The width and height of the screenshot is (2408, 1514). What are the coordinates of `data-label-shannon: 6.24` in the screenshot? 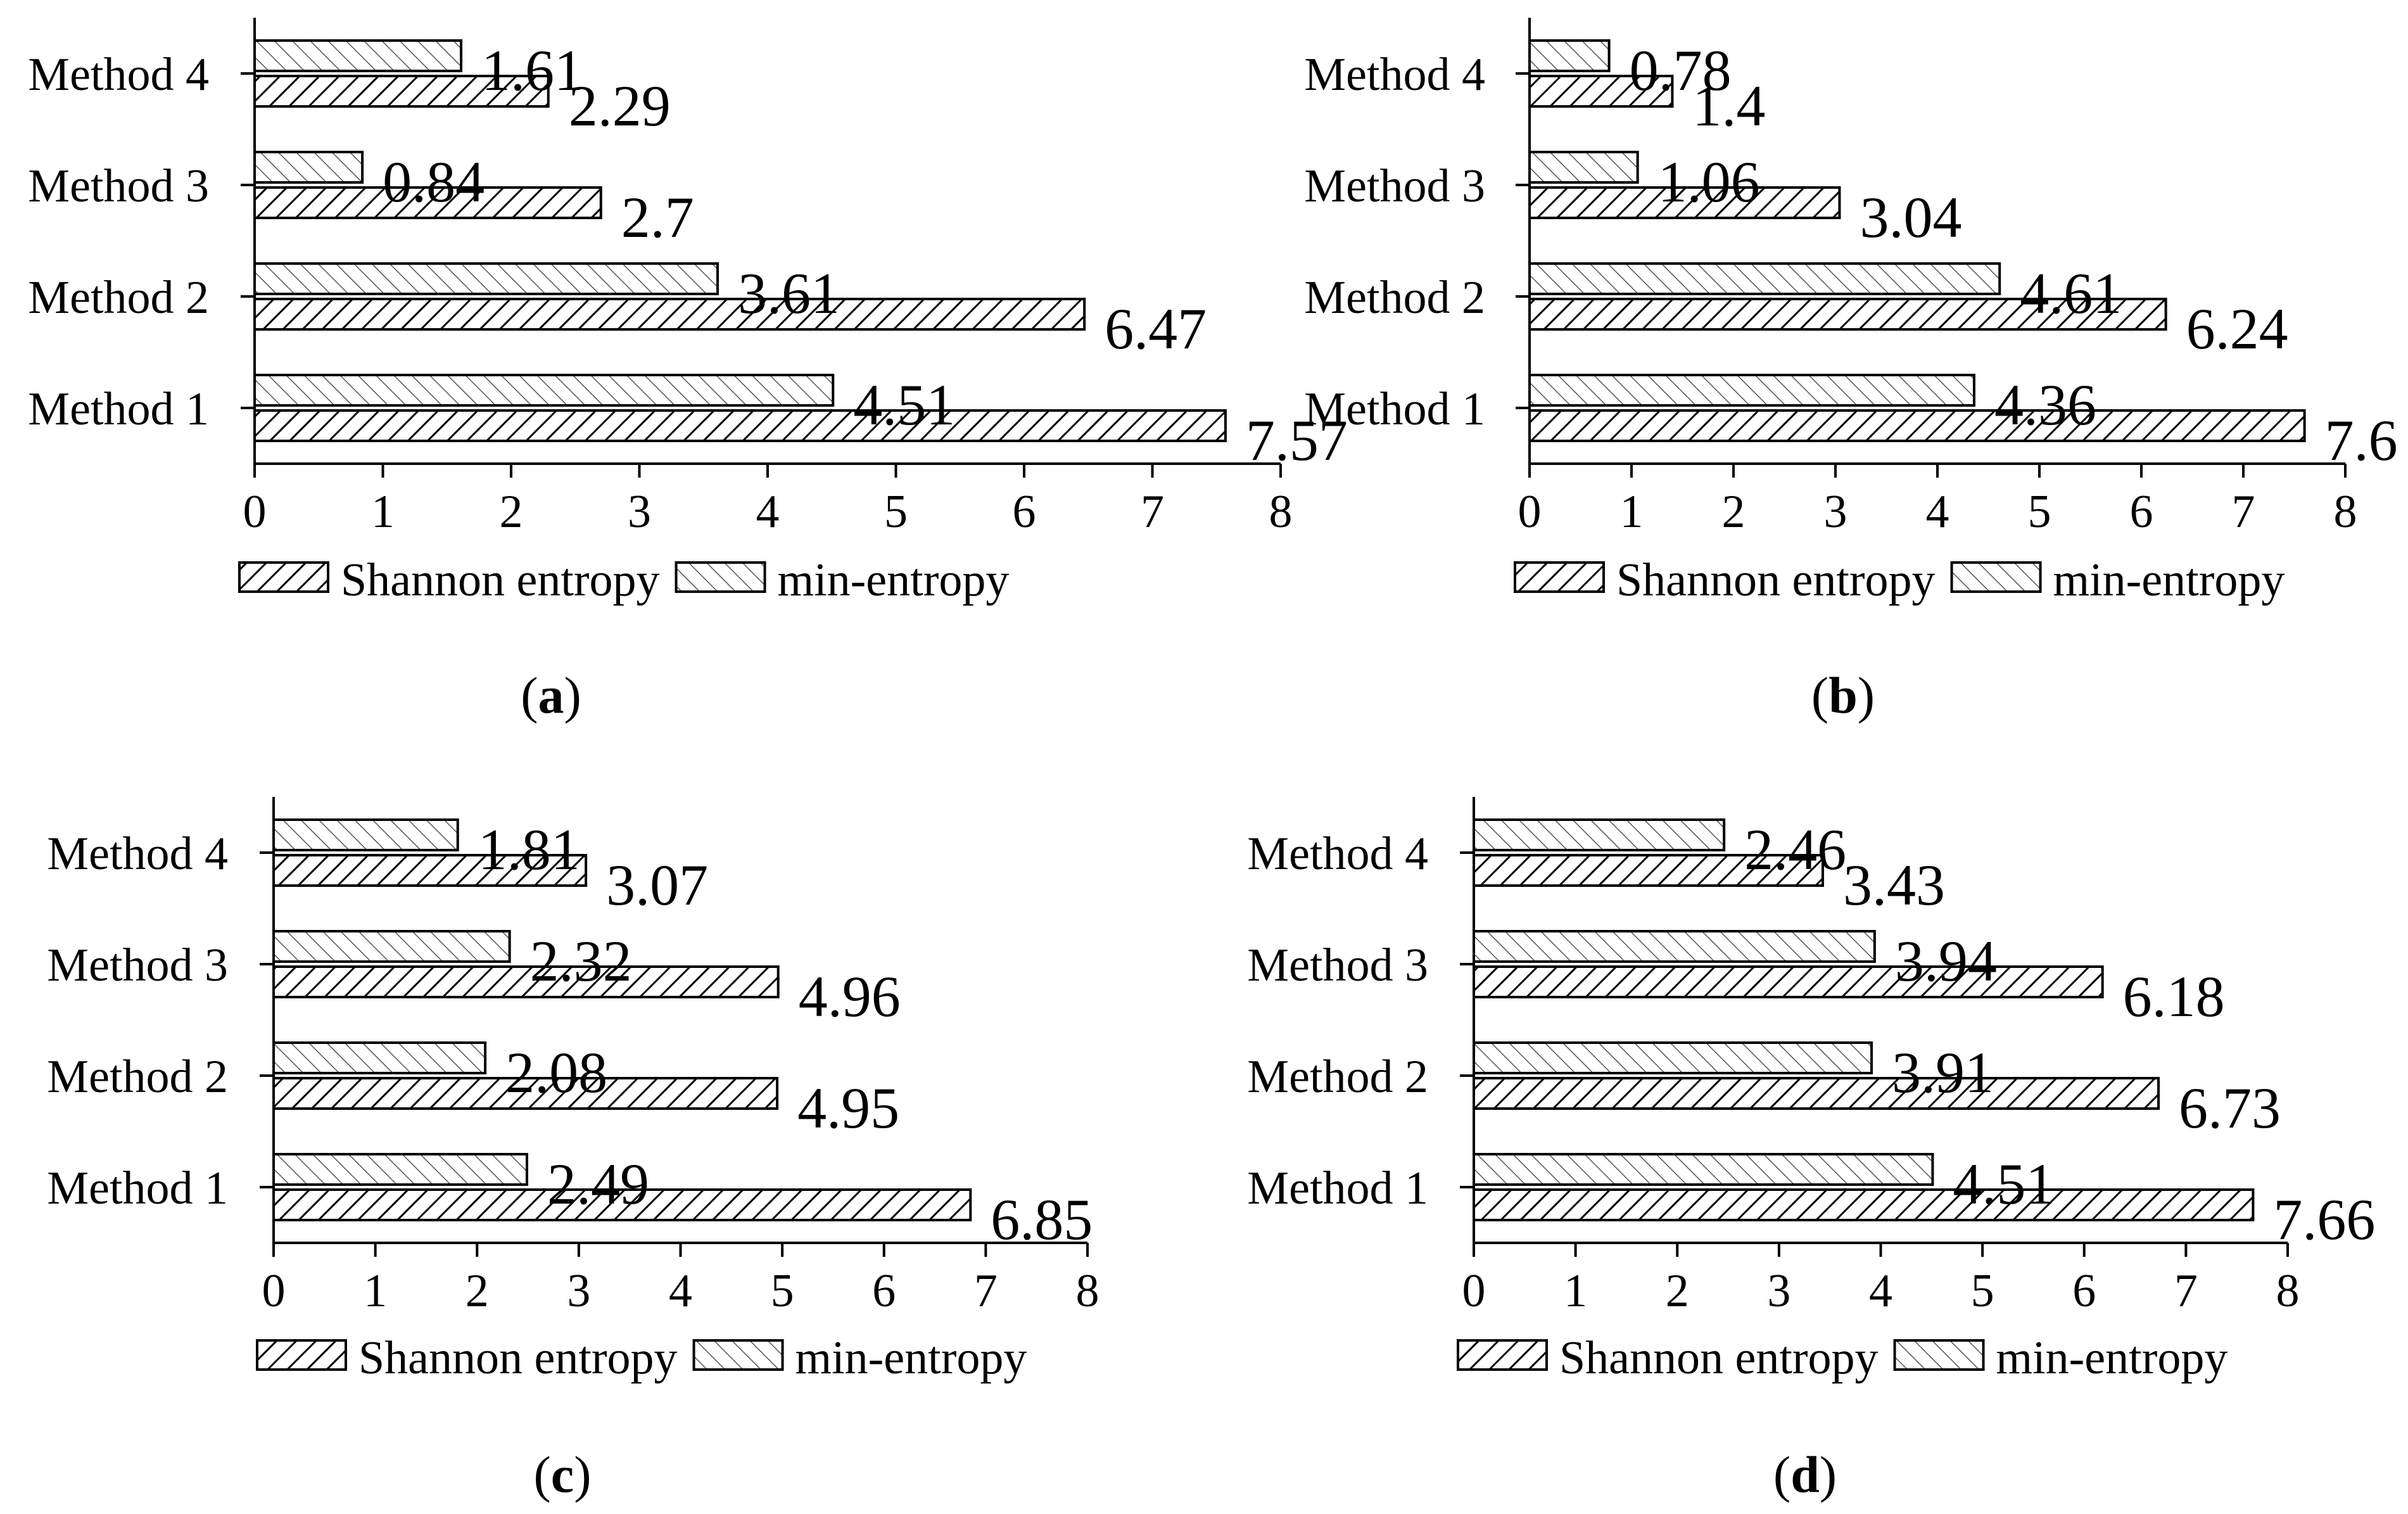 It's located at (2237, 328).